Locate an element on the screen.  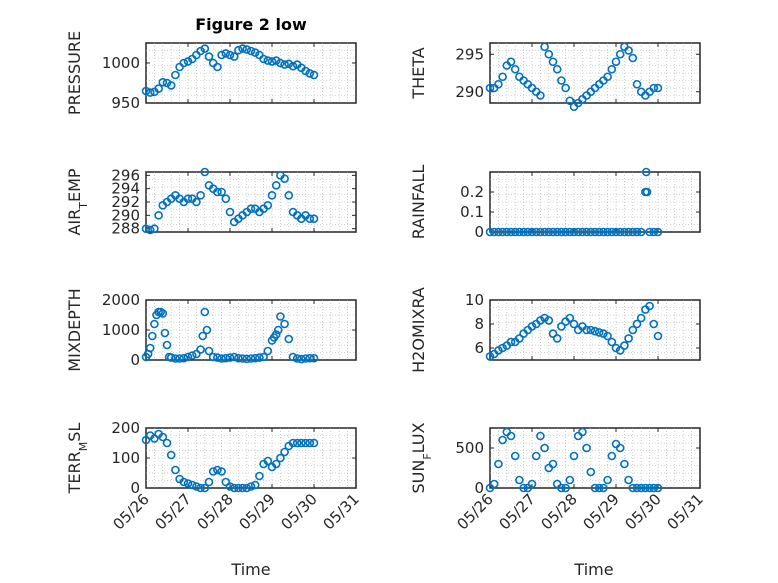
y-tick-label: 0 is located at coordinates (135, 360).